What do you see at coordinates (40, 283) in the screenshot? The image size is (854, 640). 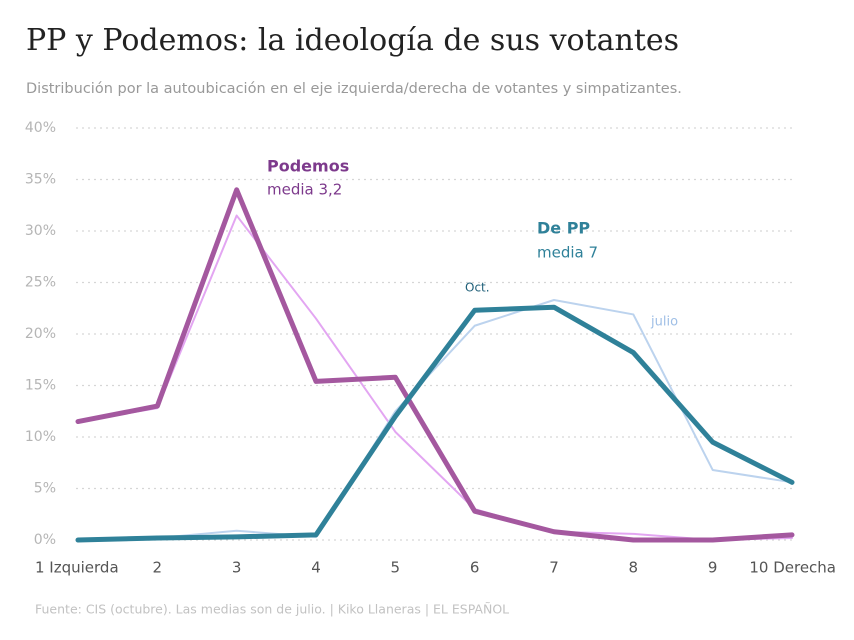 I see `y-tick-label: 25%` at bounding box center [40, 283].